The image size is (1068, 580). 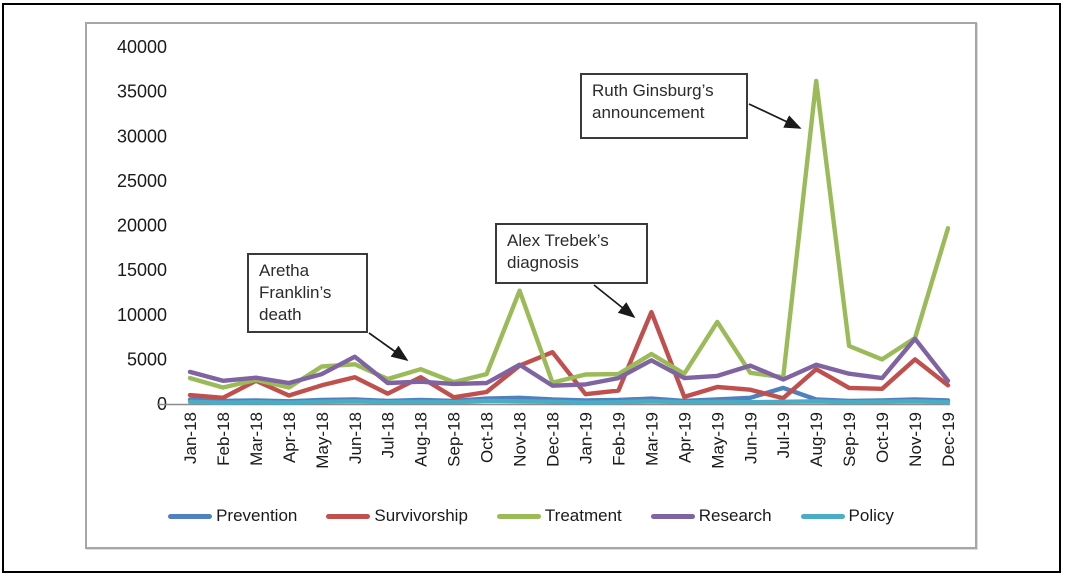 I want to click on x-axis-tick-label: Aug-18, so click(x=421, y=439).